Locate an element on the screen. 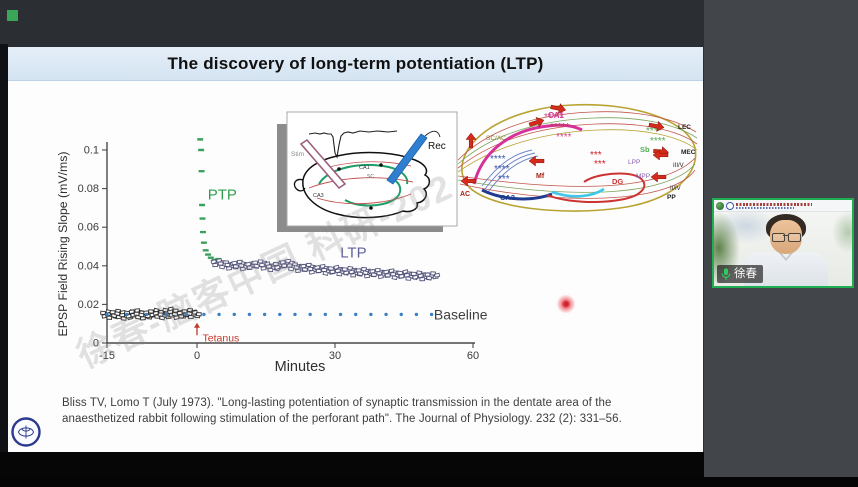 Image resolution: width=858 pixels, height=487 pixels. ca3-band is located at coordinates (517, 194).